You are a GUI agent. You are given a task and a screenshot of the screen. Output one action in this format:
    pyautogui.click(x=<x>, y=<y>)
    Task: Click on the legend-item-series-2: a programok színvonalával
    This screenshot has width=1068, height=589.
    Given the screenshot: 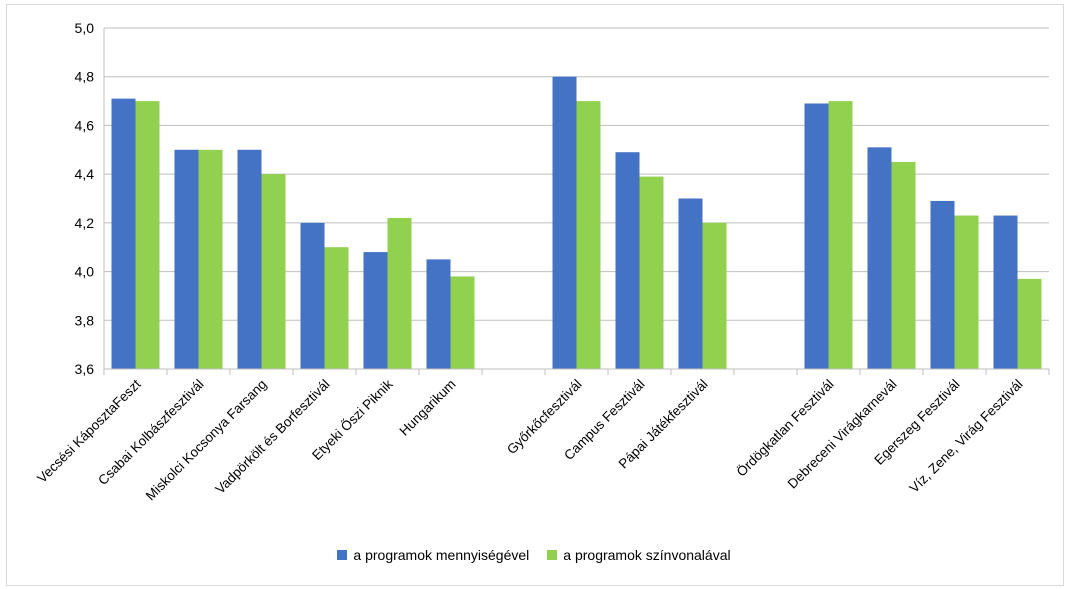 What is the action you would take?
    pyautogui.click(x=639, y=555)
    